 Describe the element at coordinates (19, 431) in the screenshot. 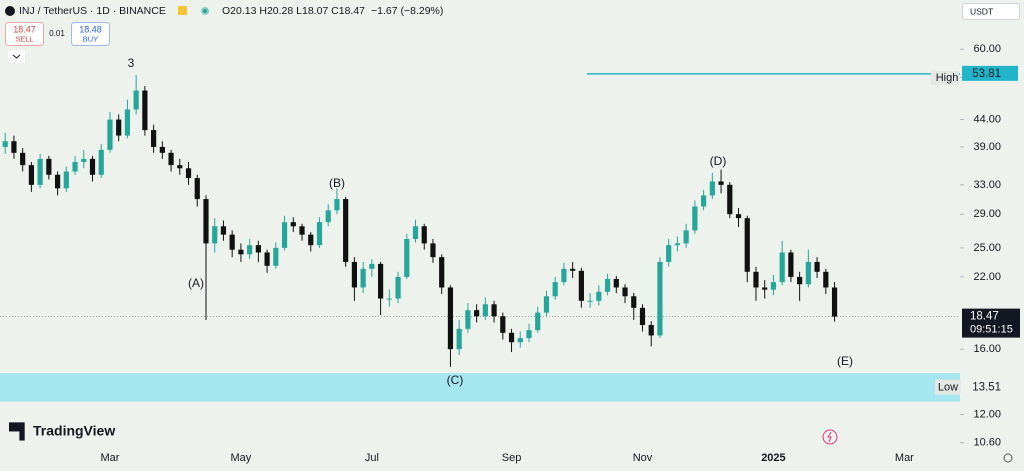

I see `brand-mark: ▀▌` at that location.